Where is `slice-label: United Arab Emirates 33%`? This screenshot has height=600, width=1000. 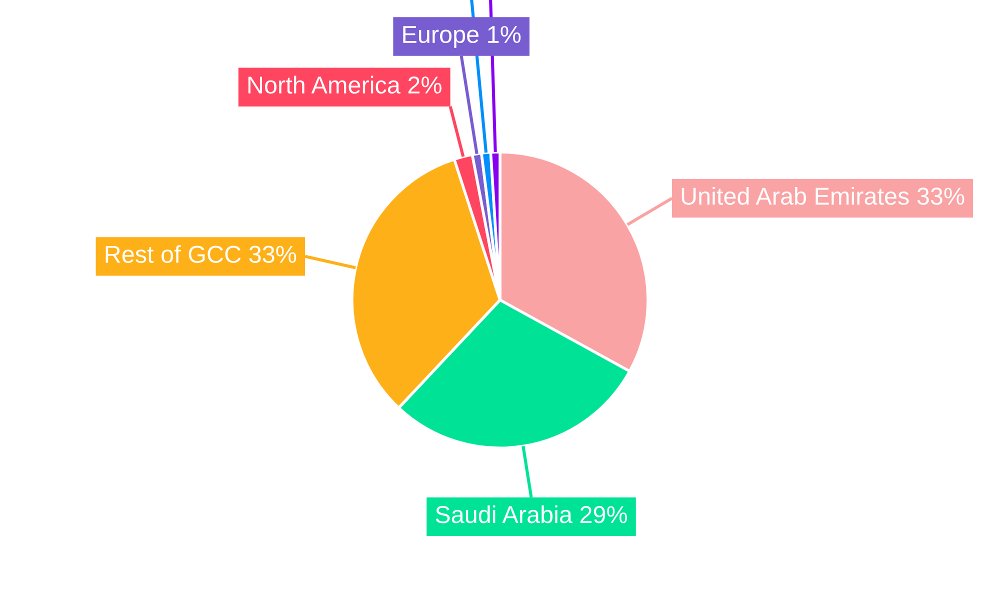 slice-label: United Arab Emirates 33% is located at coordinates (823, 195).